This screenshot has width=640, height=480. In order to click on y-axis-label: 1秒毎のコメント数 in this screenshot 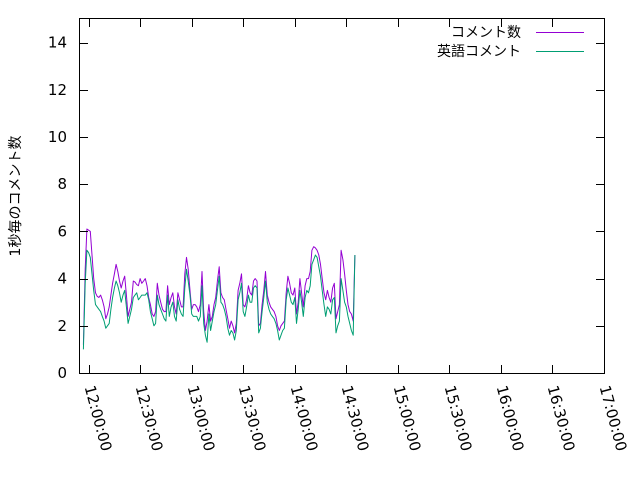, I will do `click(16, 196)`.